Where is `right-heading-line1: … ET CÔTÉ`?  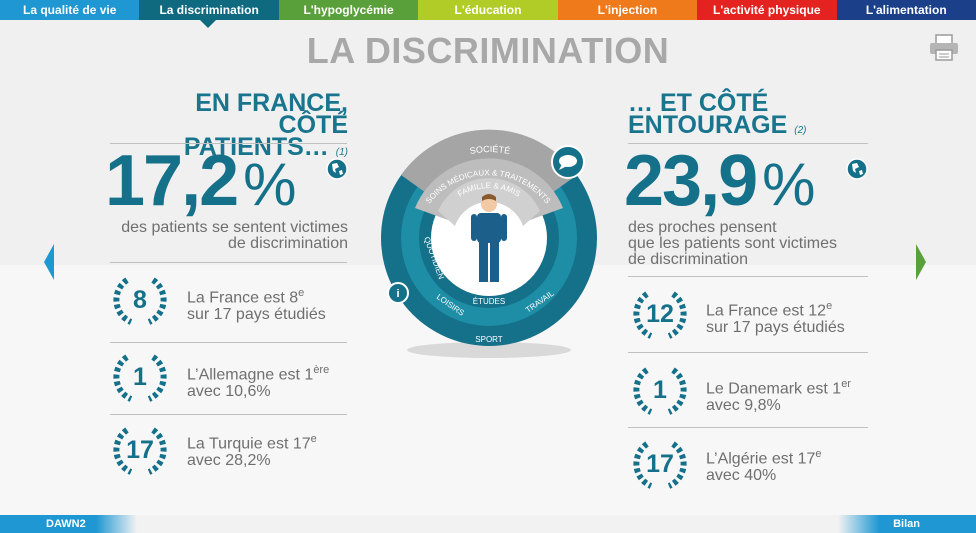 right-heading-line1: … ET CÔTÉ is located at coordinates (698, 103).